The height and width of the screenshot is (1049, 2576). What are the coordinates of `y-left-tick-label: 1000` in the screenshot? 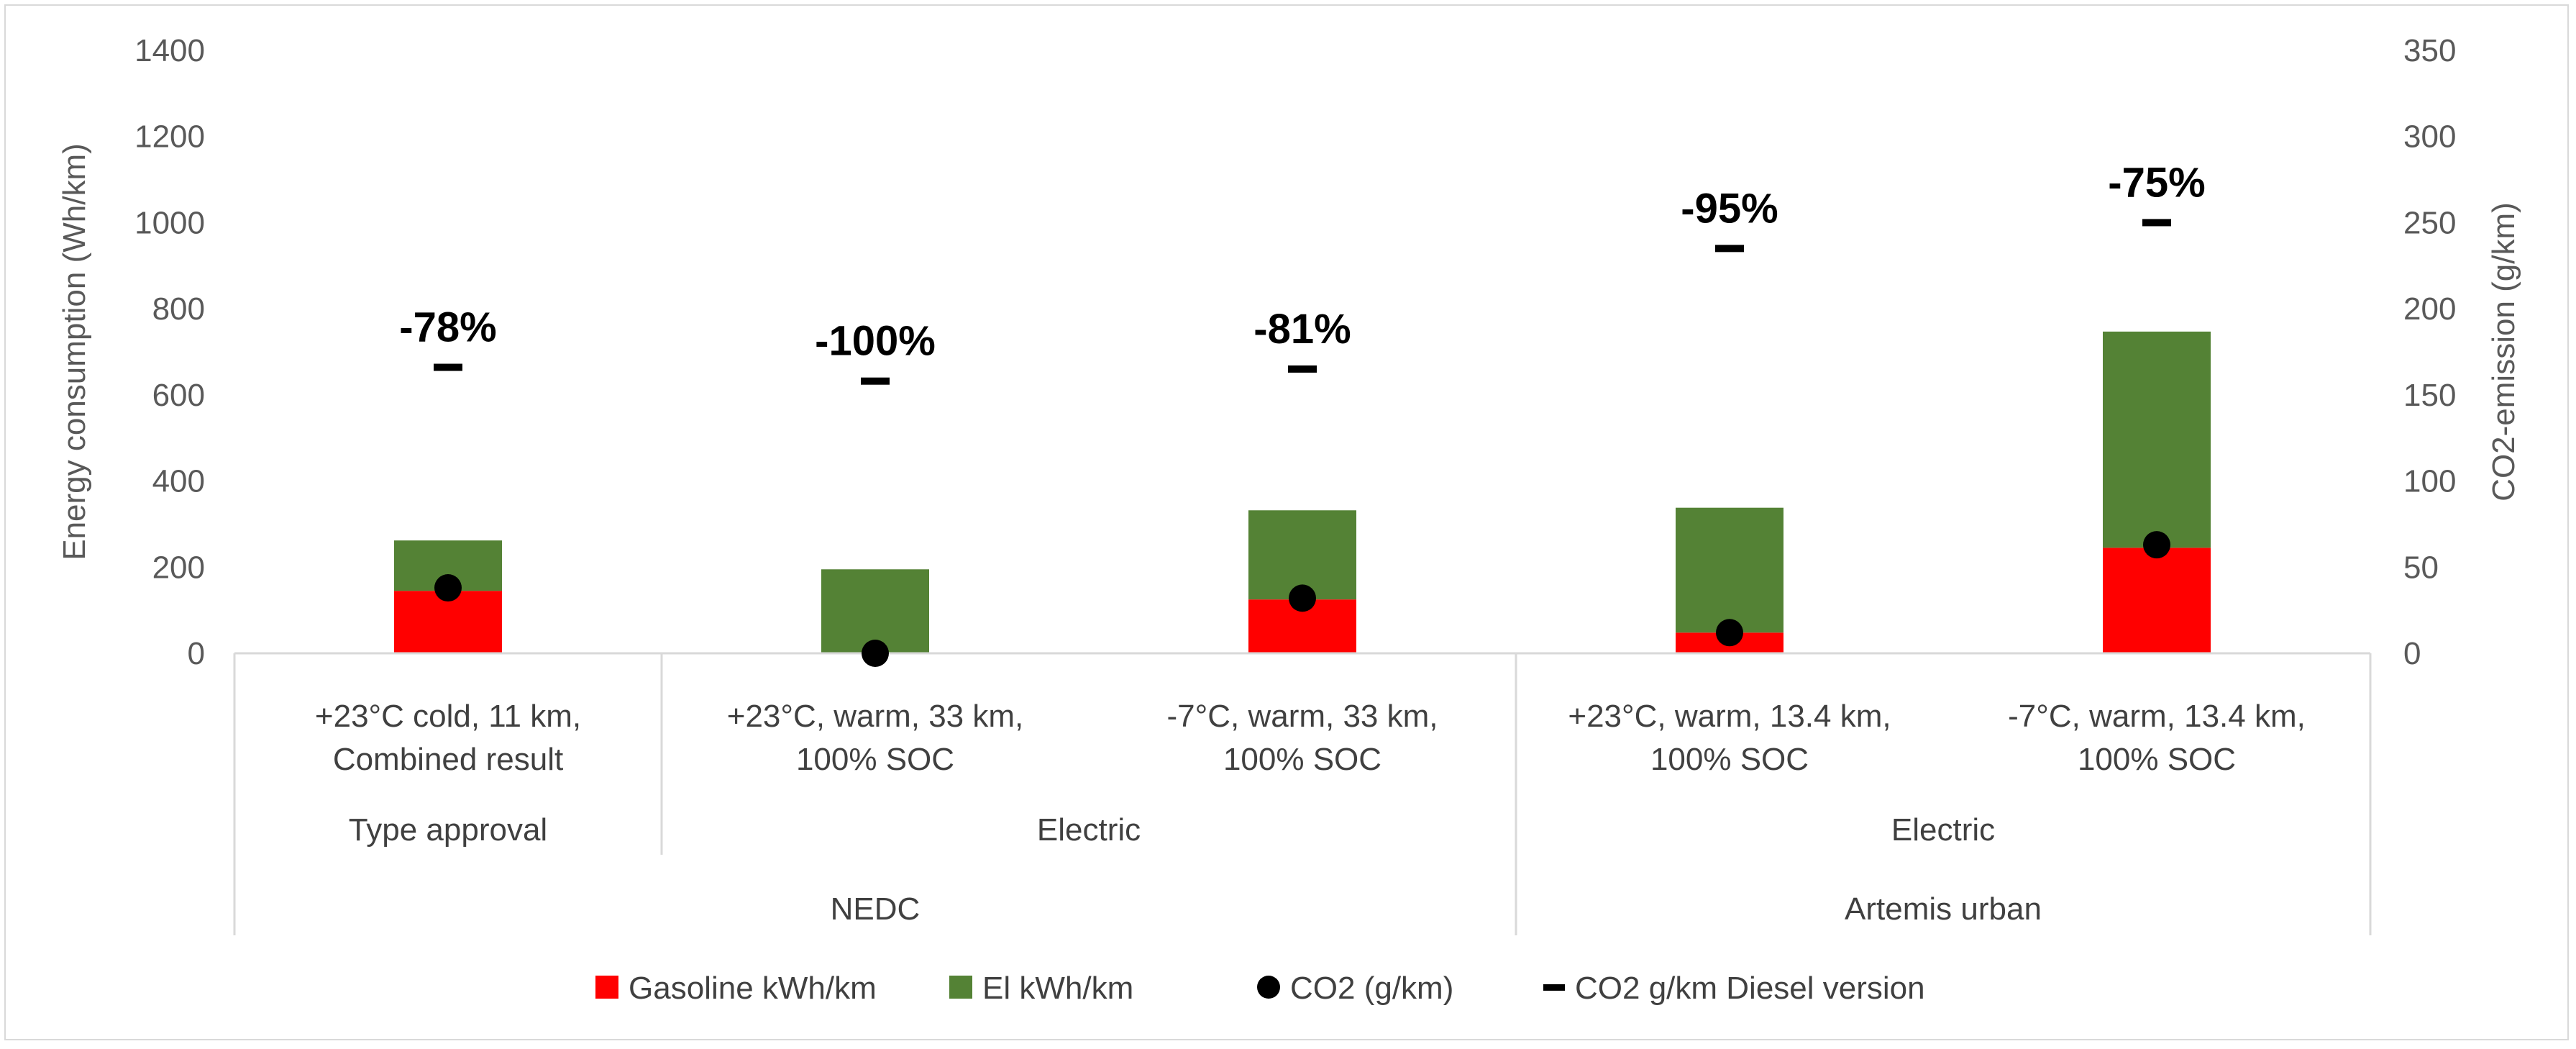 It's located at (169, 222).